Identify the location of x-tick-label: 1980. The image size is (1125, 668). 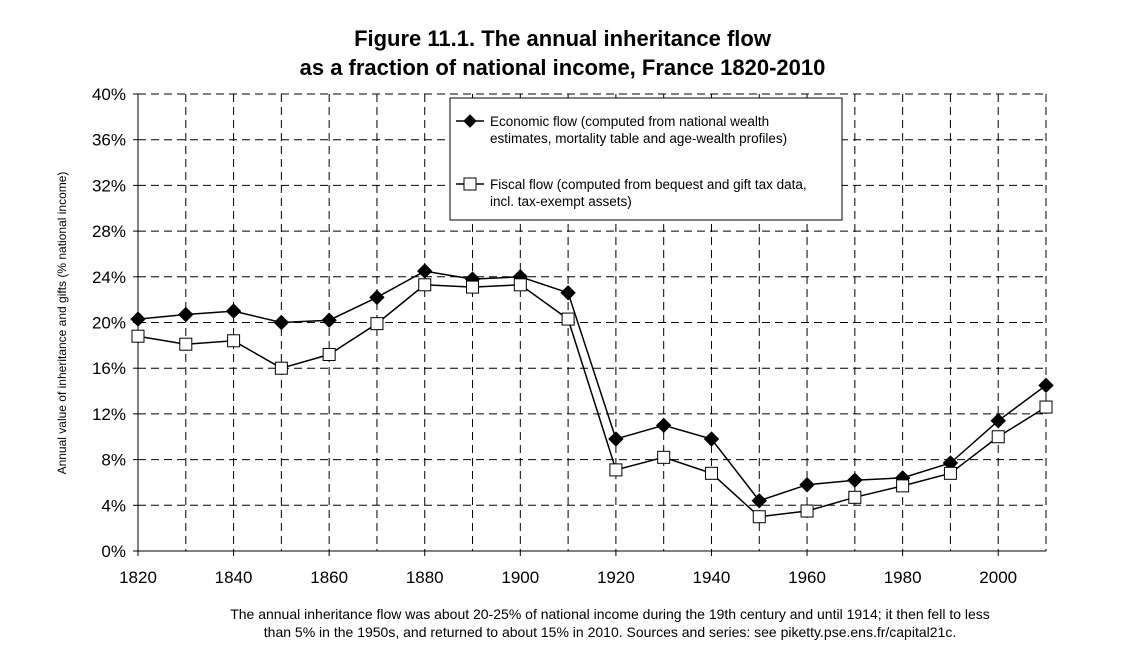
(903, 577).